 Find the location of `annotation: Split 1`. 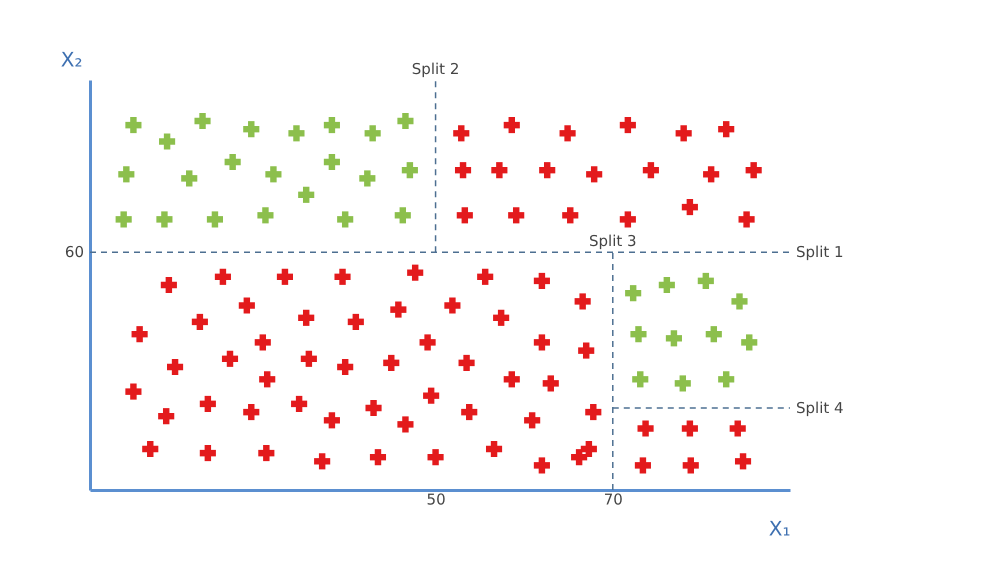

annotation: Split 1 is located at coordinates (820, 252).